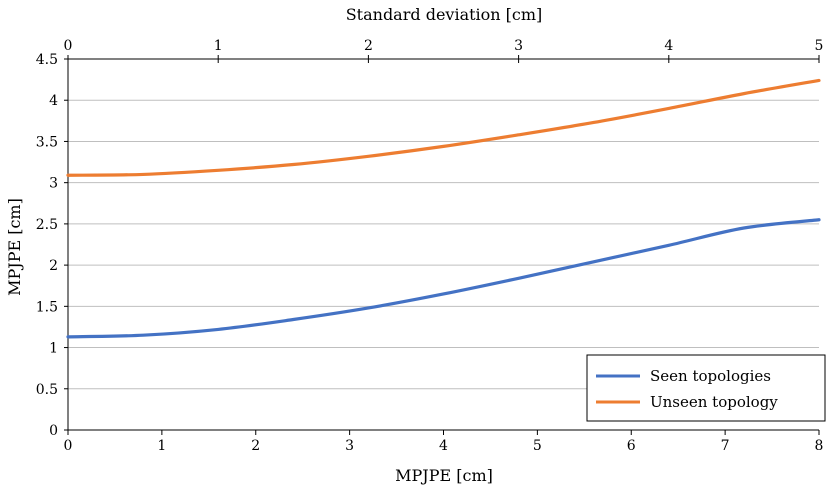  Describe the element at coordinates (53, 431) in the screenshot. I see `y-tick-label: 0` at that location.